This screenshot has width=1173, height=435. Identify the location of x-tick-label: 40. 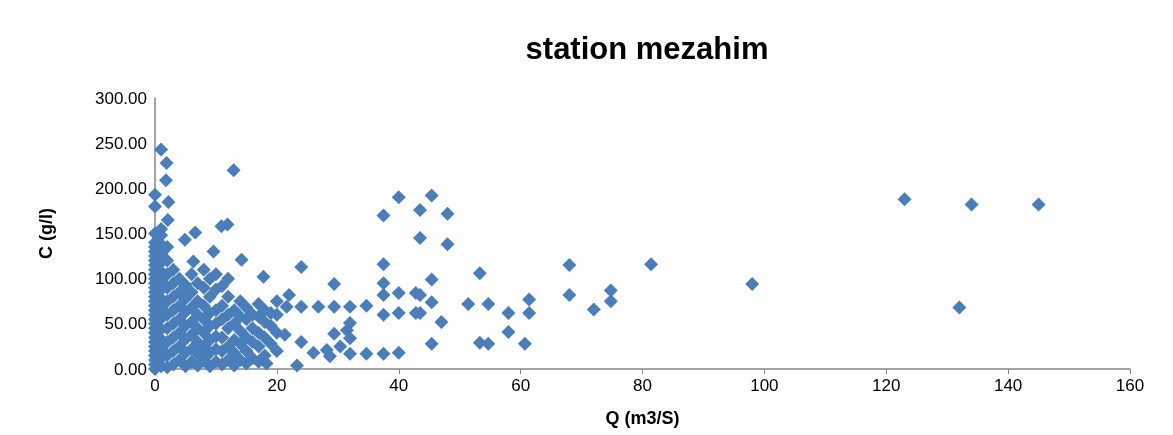
(399, 385).